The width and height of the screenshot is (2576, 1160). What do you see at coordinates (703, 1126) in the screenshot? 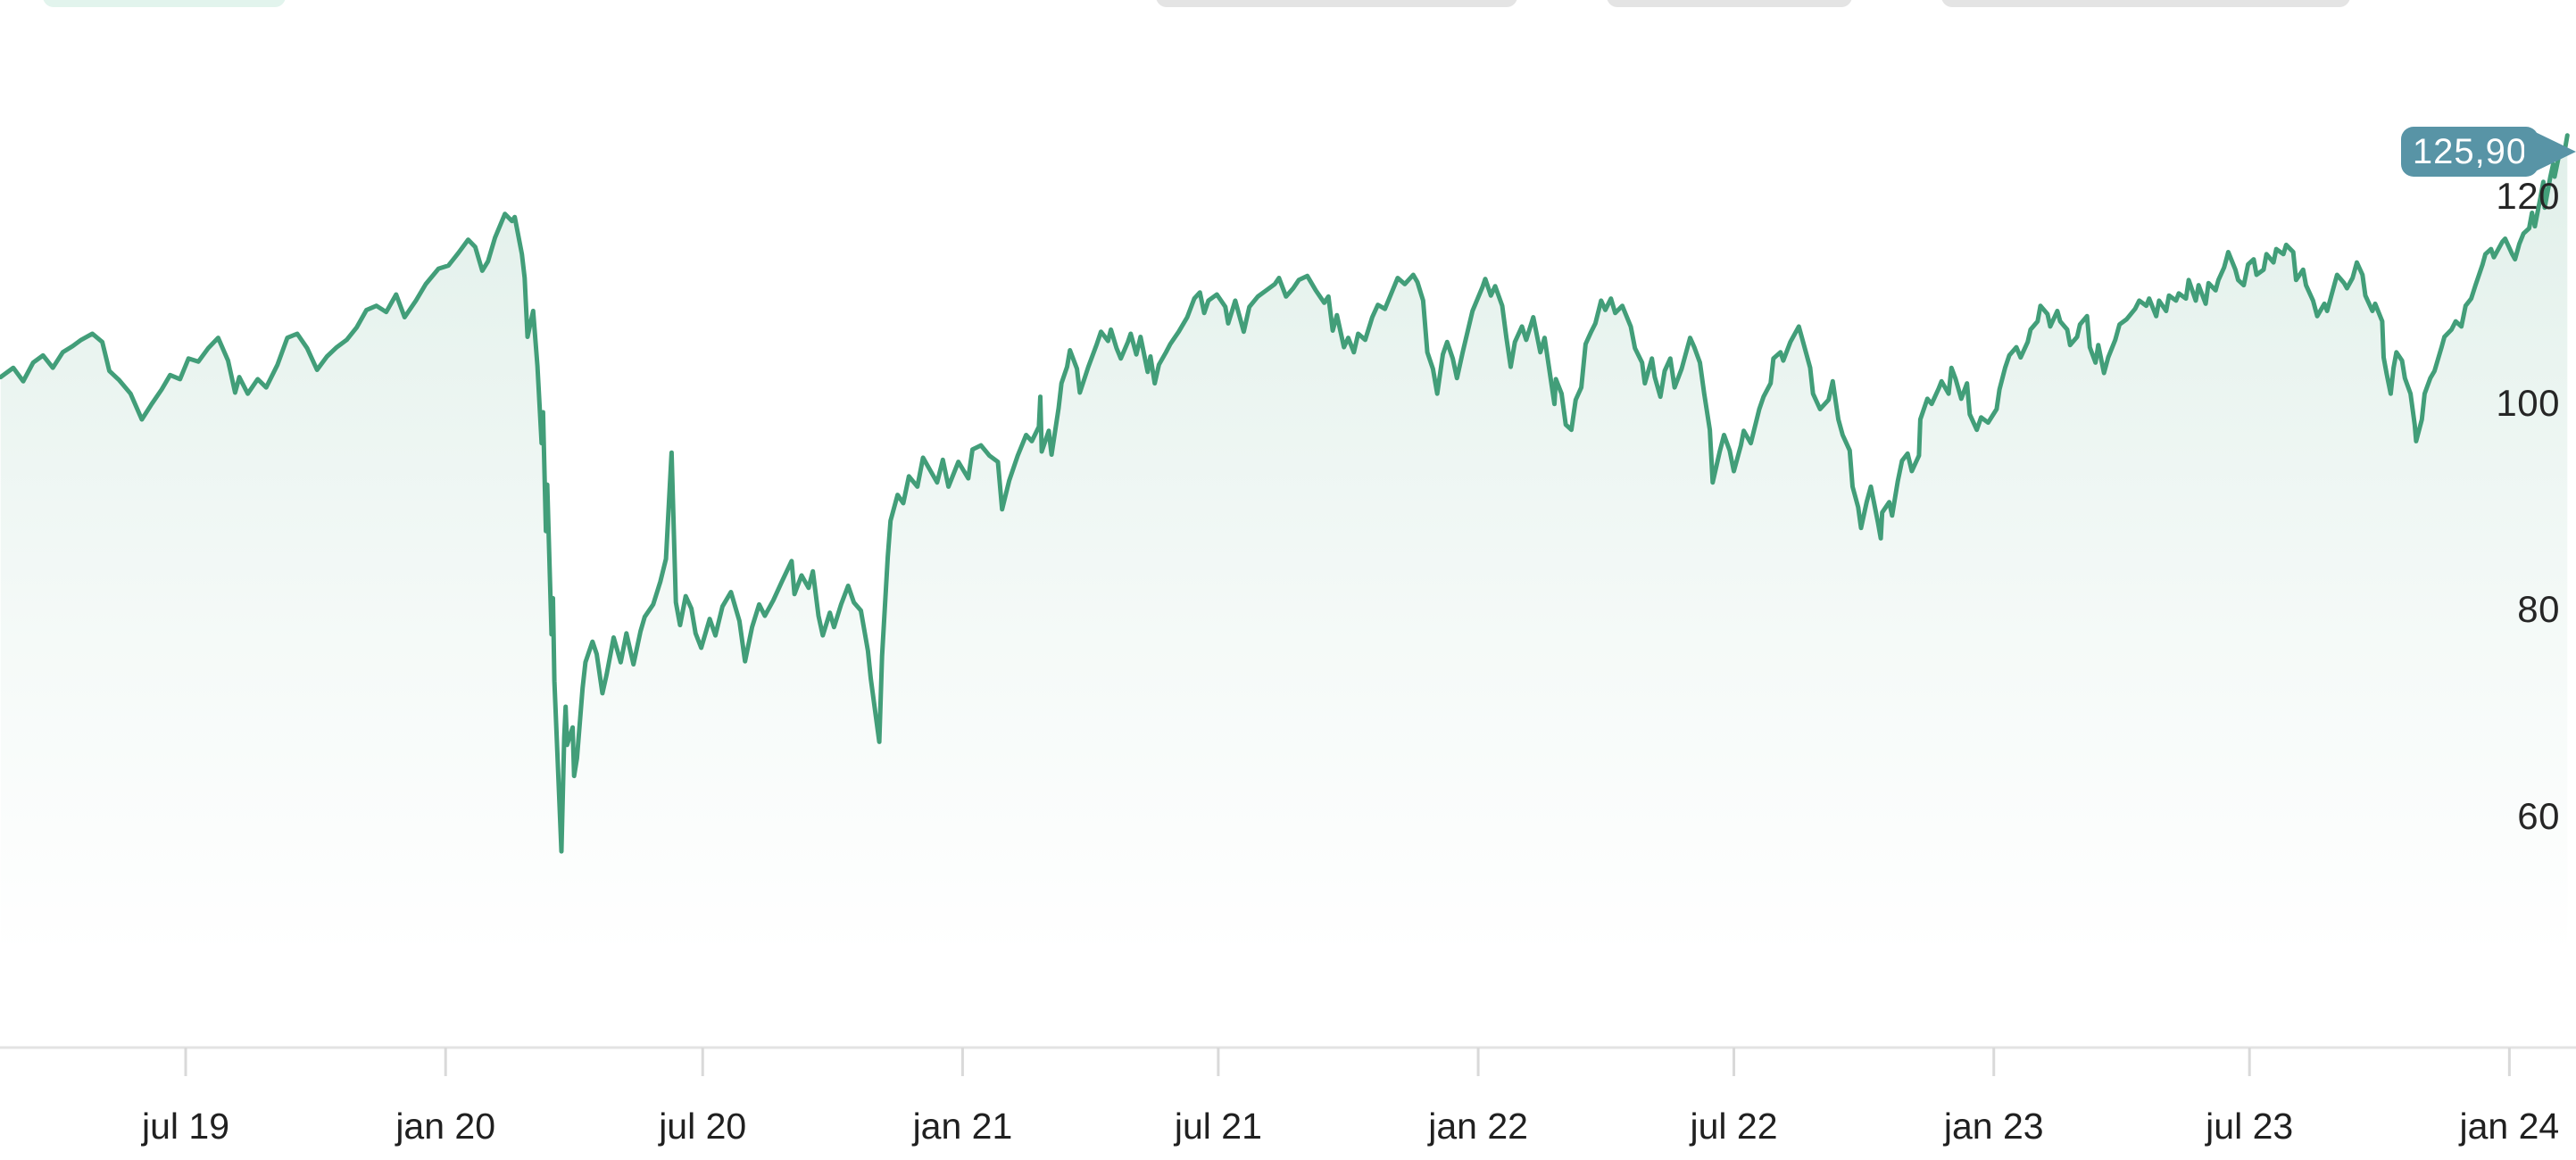
I see `x-axis-tick-label: jul 20` at bounding box center [703, 1126].